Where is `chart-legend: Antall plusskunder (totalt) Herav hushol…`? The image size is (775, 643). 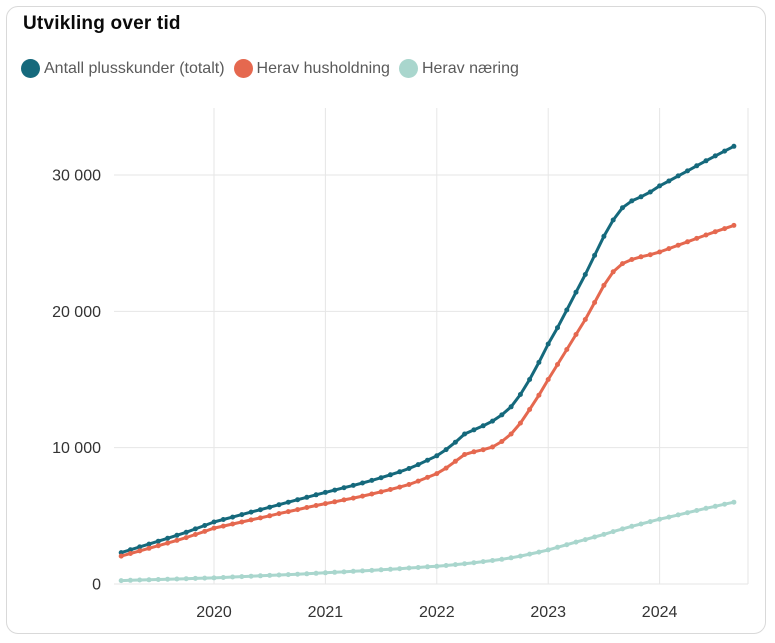
chart-legend: Antall plusskunder (totalt) Herav hushol… is located at coordinates (270, 68).